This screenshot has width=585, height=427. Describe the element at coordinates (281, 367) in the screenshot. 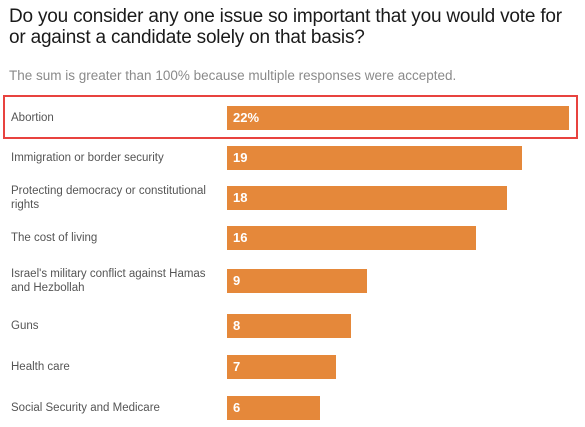

I see `bar: 7` at that location.